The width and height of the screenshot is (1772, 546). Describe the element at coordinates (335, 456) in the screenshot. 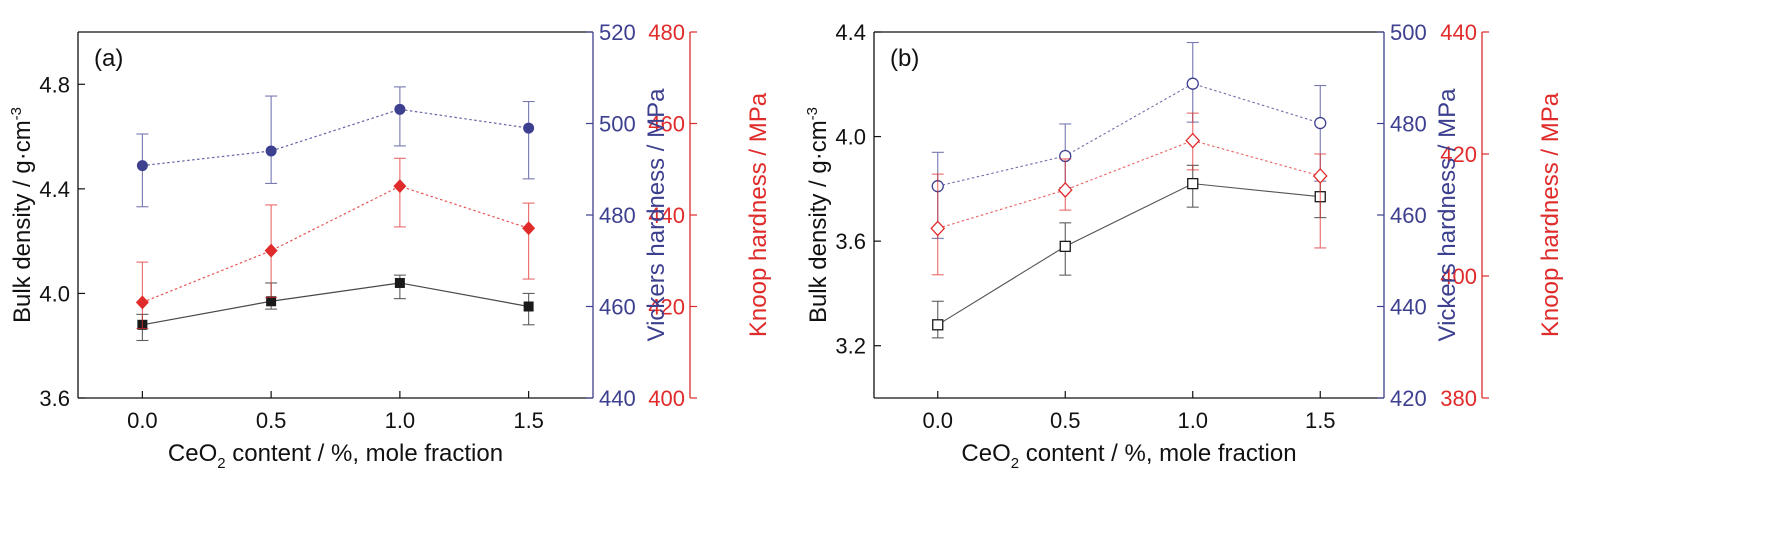

I see `panel-1-x-axis-title: CeO2 content / %, mole fraction` at that location.